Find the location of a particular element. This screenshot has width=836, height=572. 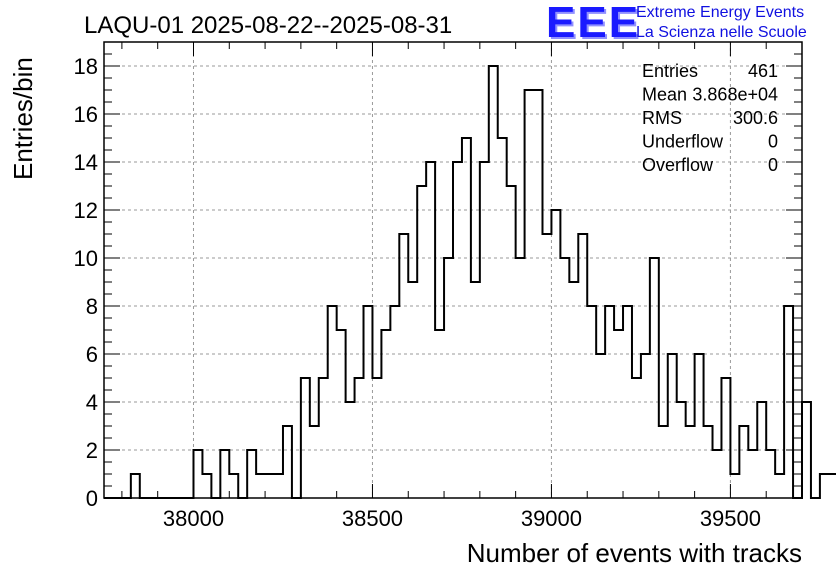

y-tick-label: 8 is located at coordinates (92, 306).